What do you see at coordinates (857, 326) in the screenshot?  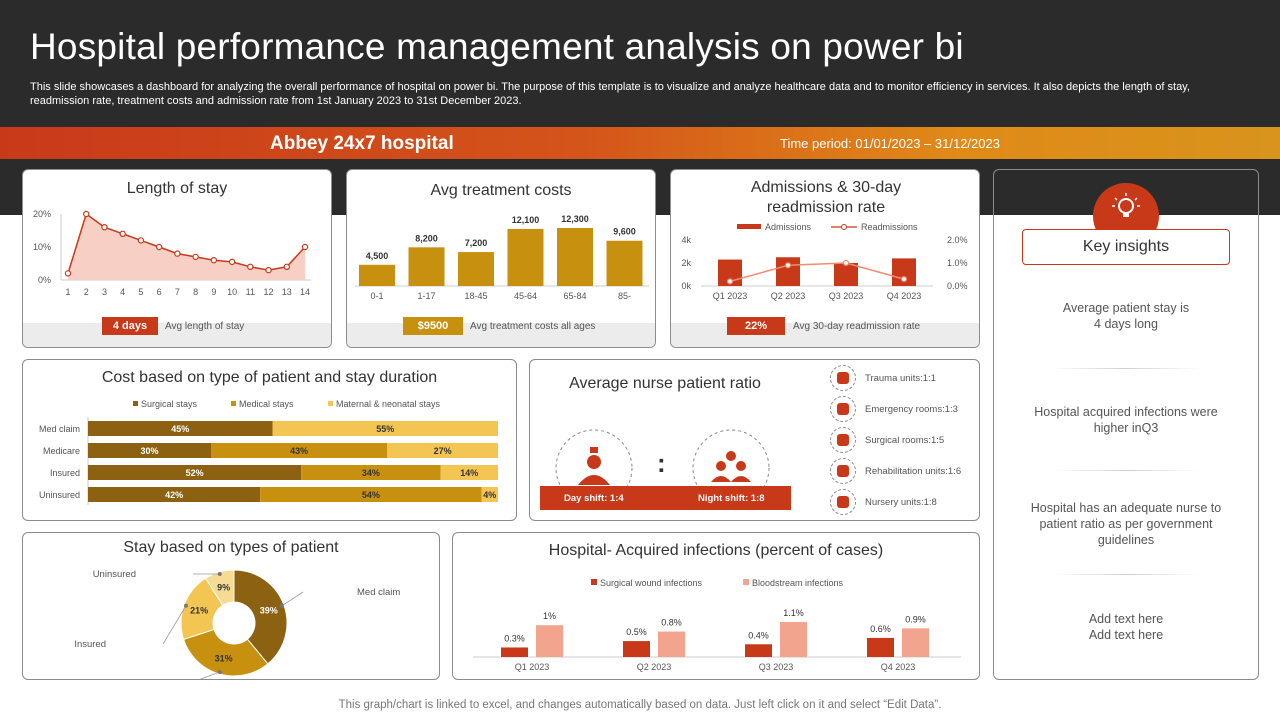 I see `kpi-label: Avg 30-day readmission rate` at bounding box center [857, 326].